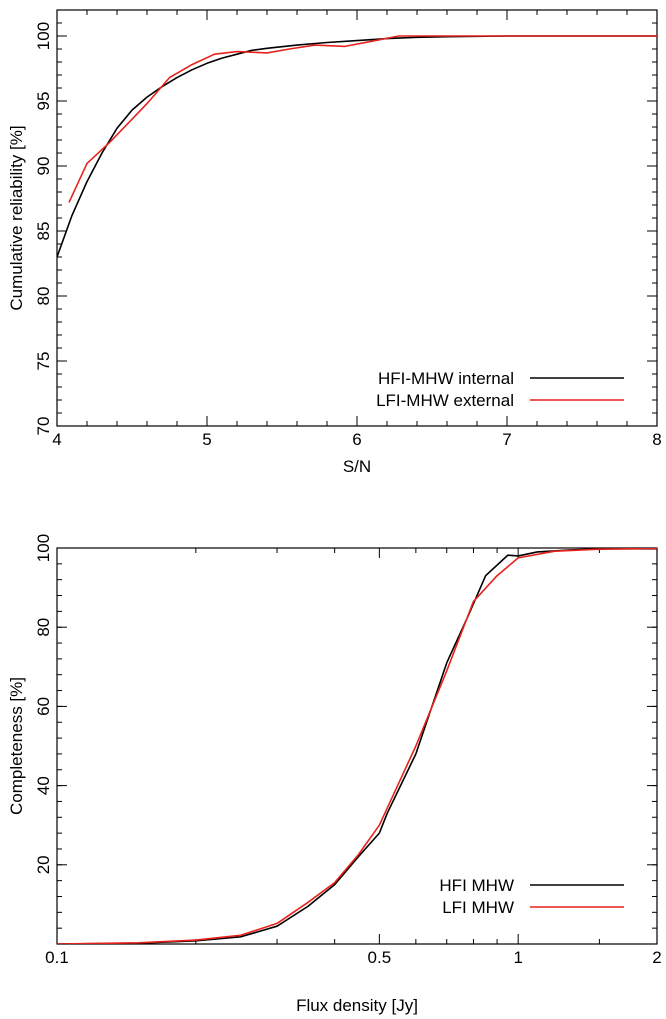 This screenshot has width=666, height=1019. What do you see at coordinates (43, 101) in the screenshot?
I see `y-tick-label: 95` at bounding box center [43, 101].